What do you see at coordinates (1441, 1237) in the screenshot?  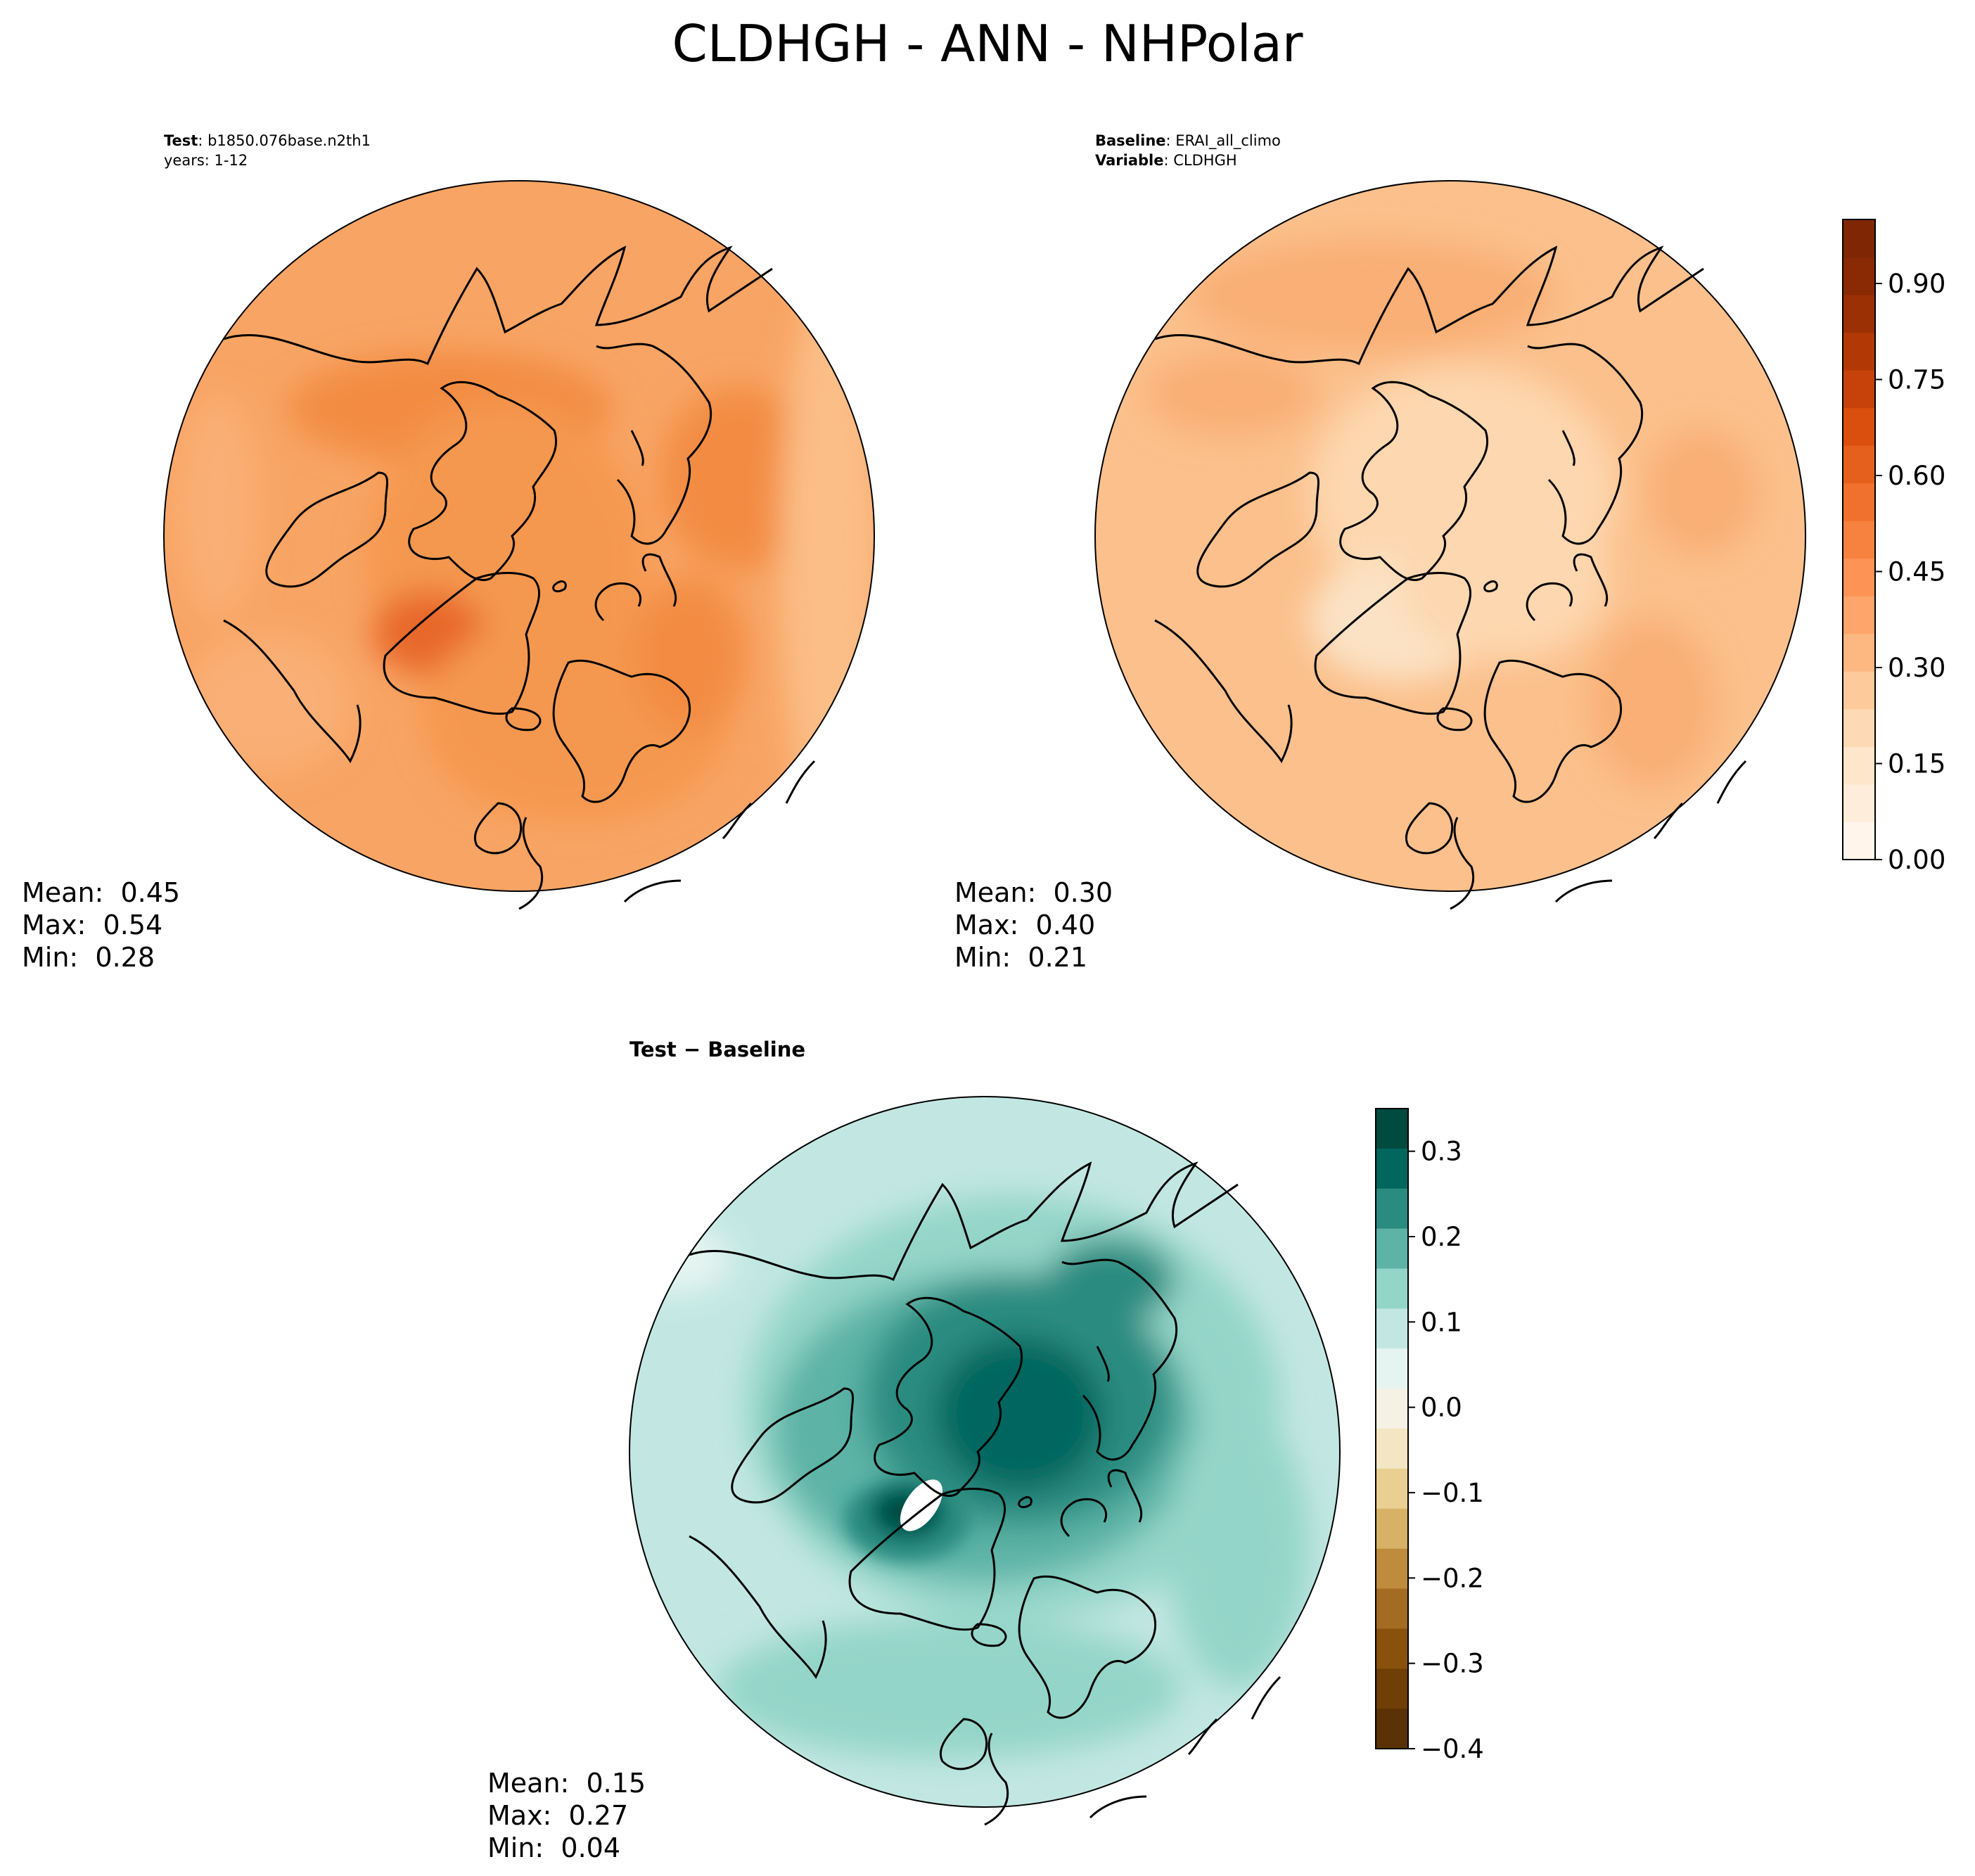 I see `diff-colorbar-tick-label: 0.2` at bounding box center [1441, 1237].